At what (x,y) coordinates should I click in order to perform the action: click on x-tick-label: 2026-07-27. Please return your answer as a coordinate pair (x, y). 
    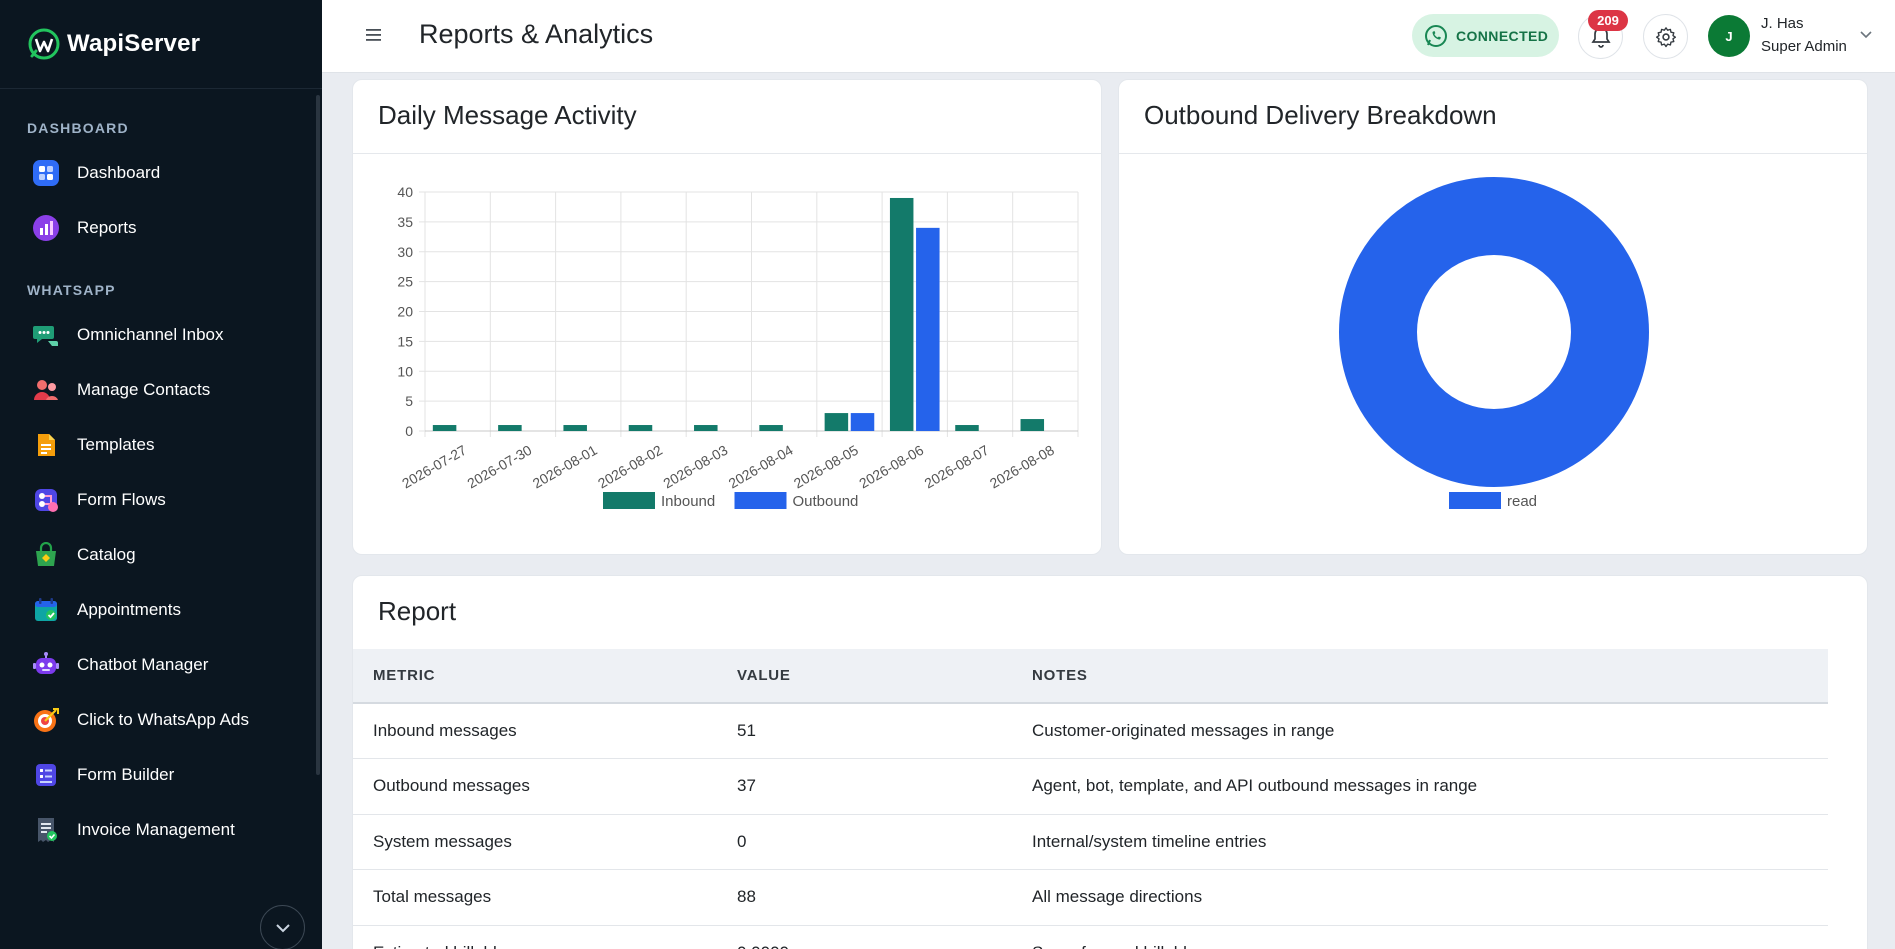
    Looking at the image, I should click on (434, 467).